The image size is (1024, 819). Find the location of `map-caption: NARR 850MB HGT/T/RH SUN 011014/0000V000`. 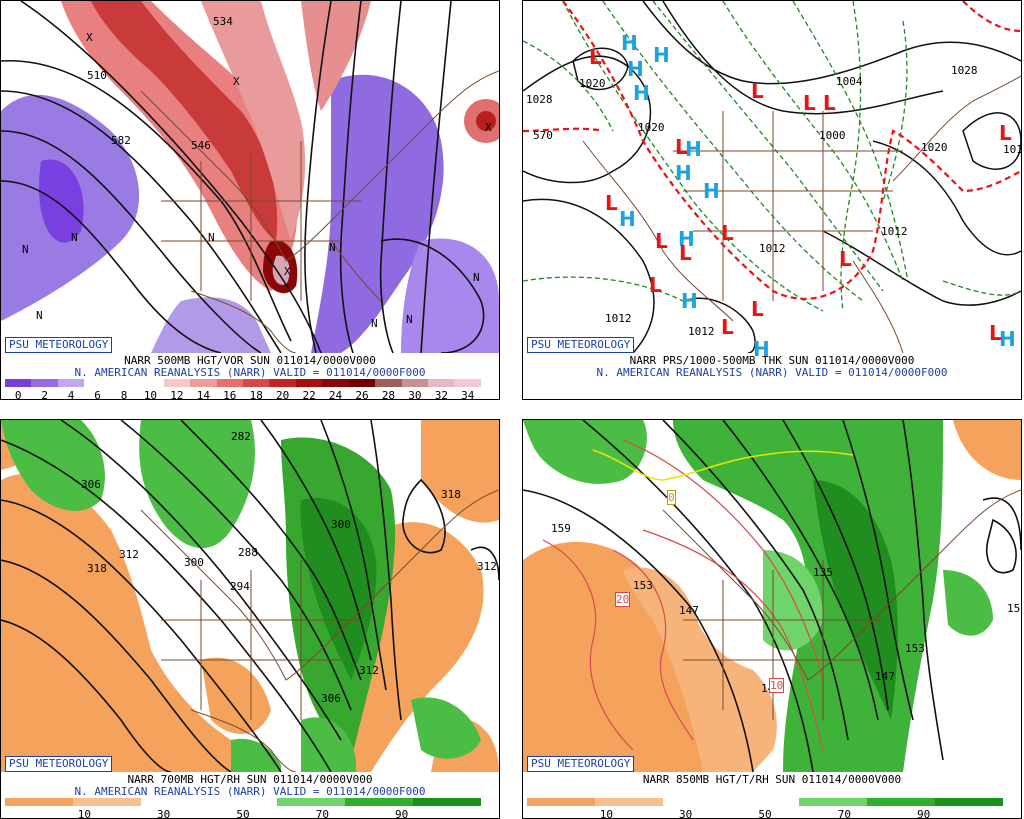

map-caption: NARR 850MB HGT/T/RH SUN 011014/0000V000 is located at coordinates (772, 779).